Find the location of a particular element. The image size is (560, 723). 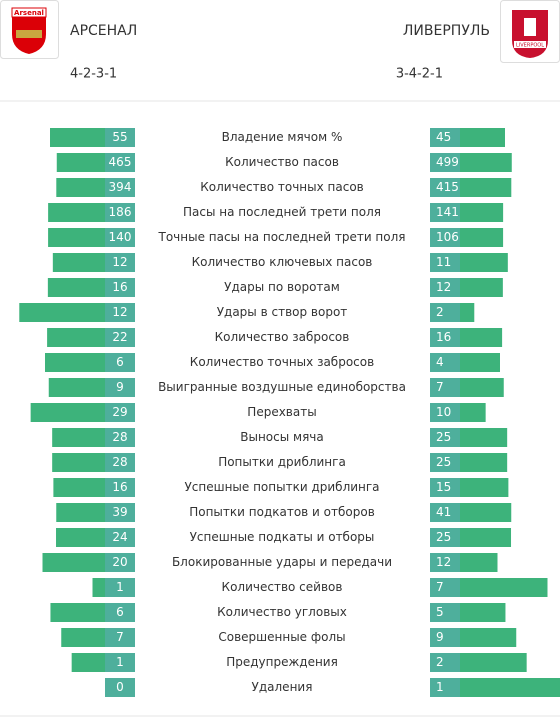

away-value: 11 is located at coordinates (443, 262).